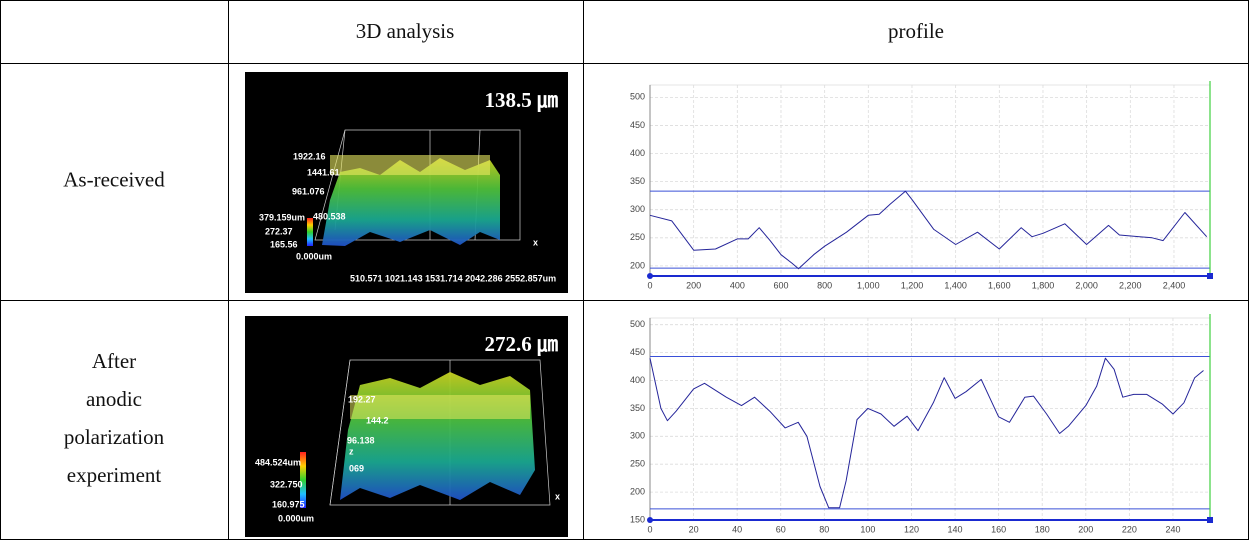 The width and height of the screenshot is (1249, 541). I want to click on row-label: polarization, so click(114, 437).